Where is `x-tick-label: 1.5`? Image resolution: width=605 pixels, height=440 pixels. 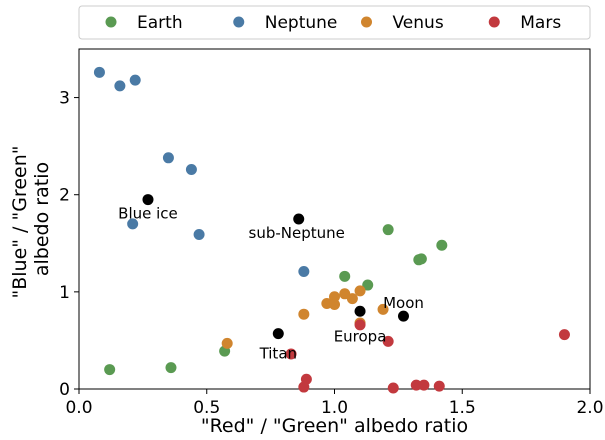 x-tick-label: 1.5 is located at coordinates (462, 408).